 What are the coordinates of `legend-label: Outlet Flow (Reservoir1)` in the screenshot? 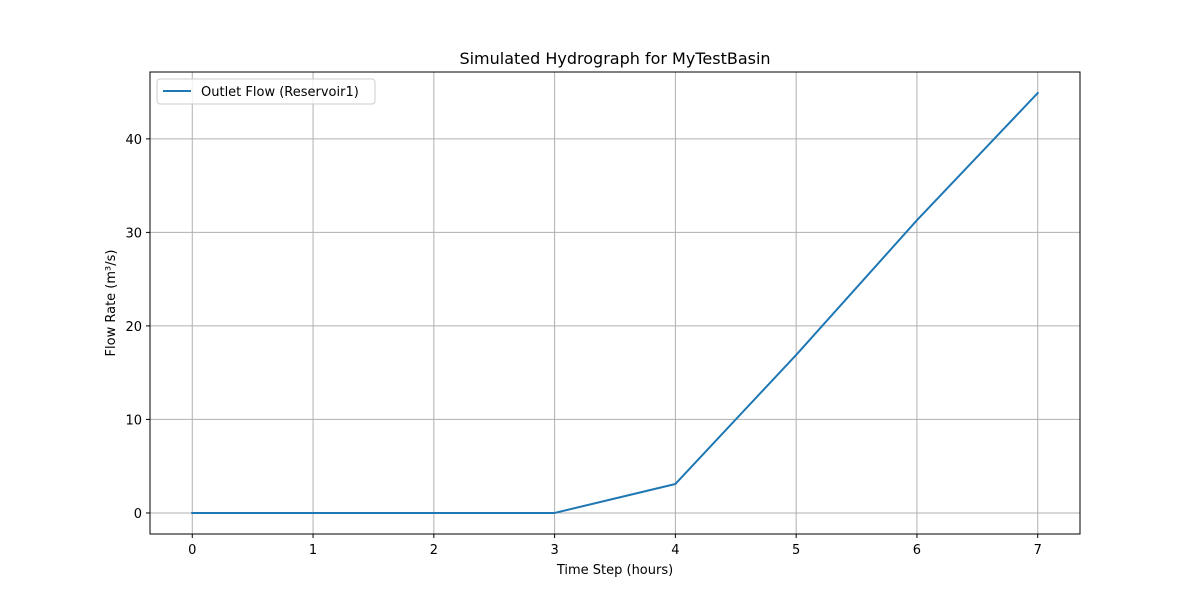 It's located at (280, 92).